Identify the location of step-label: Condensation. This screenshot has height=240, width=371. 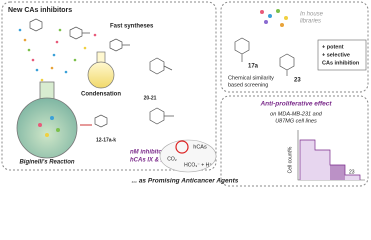
(101, 95).